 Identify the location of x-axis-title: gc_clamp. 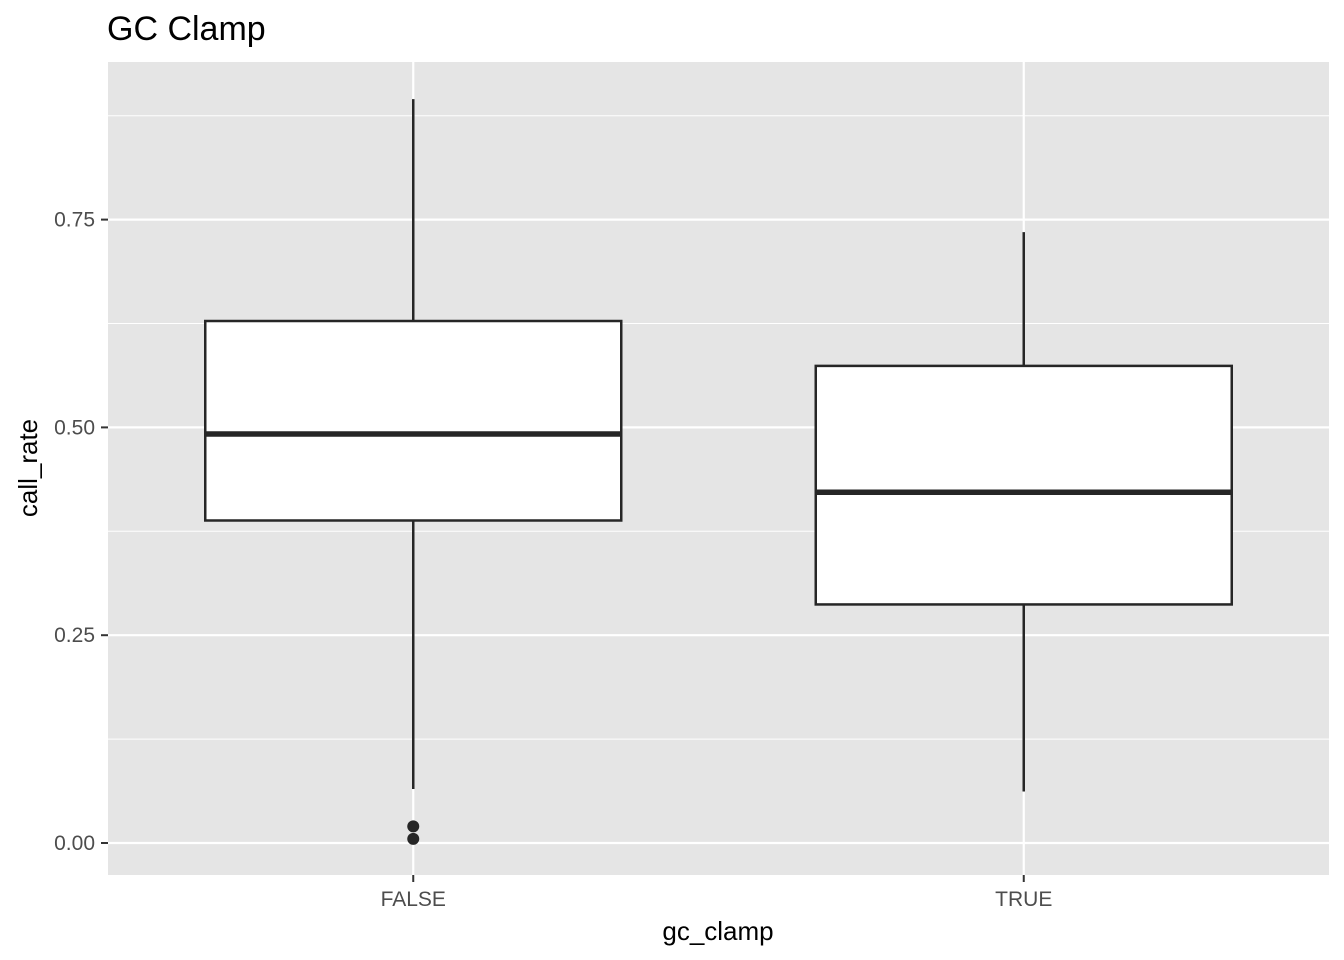
(717, 931).